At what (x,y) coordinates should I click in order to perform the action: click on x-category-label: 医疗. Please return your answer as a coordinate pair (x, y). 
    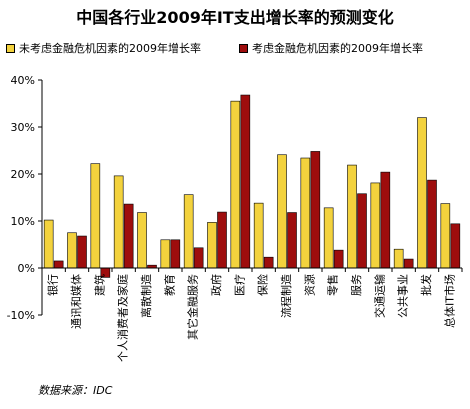
    Looking at the image, I should click on (239, 285).